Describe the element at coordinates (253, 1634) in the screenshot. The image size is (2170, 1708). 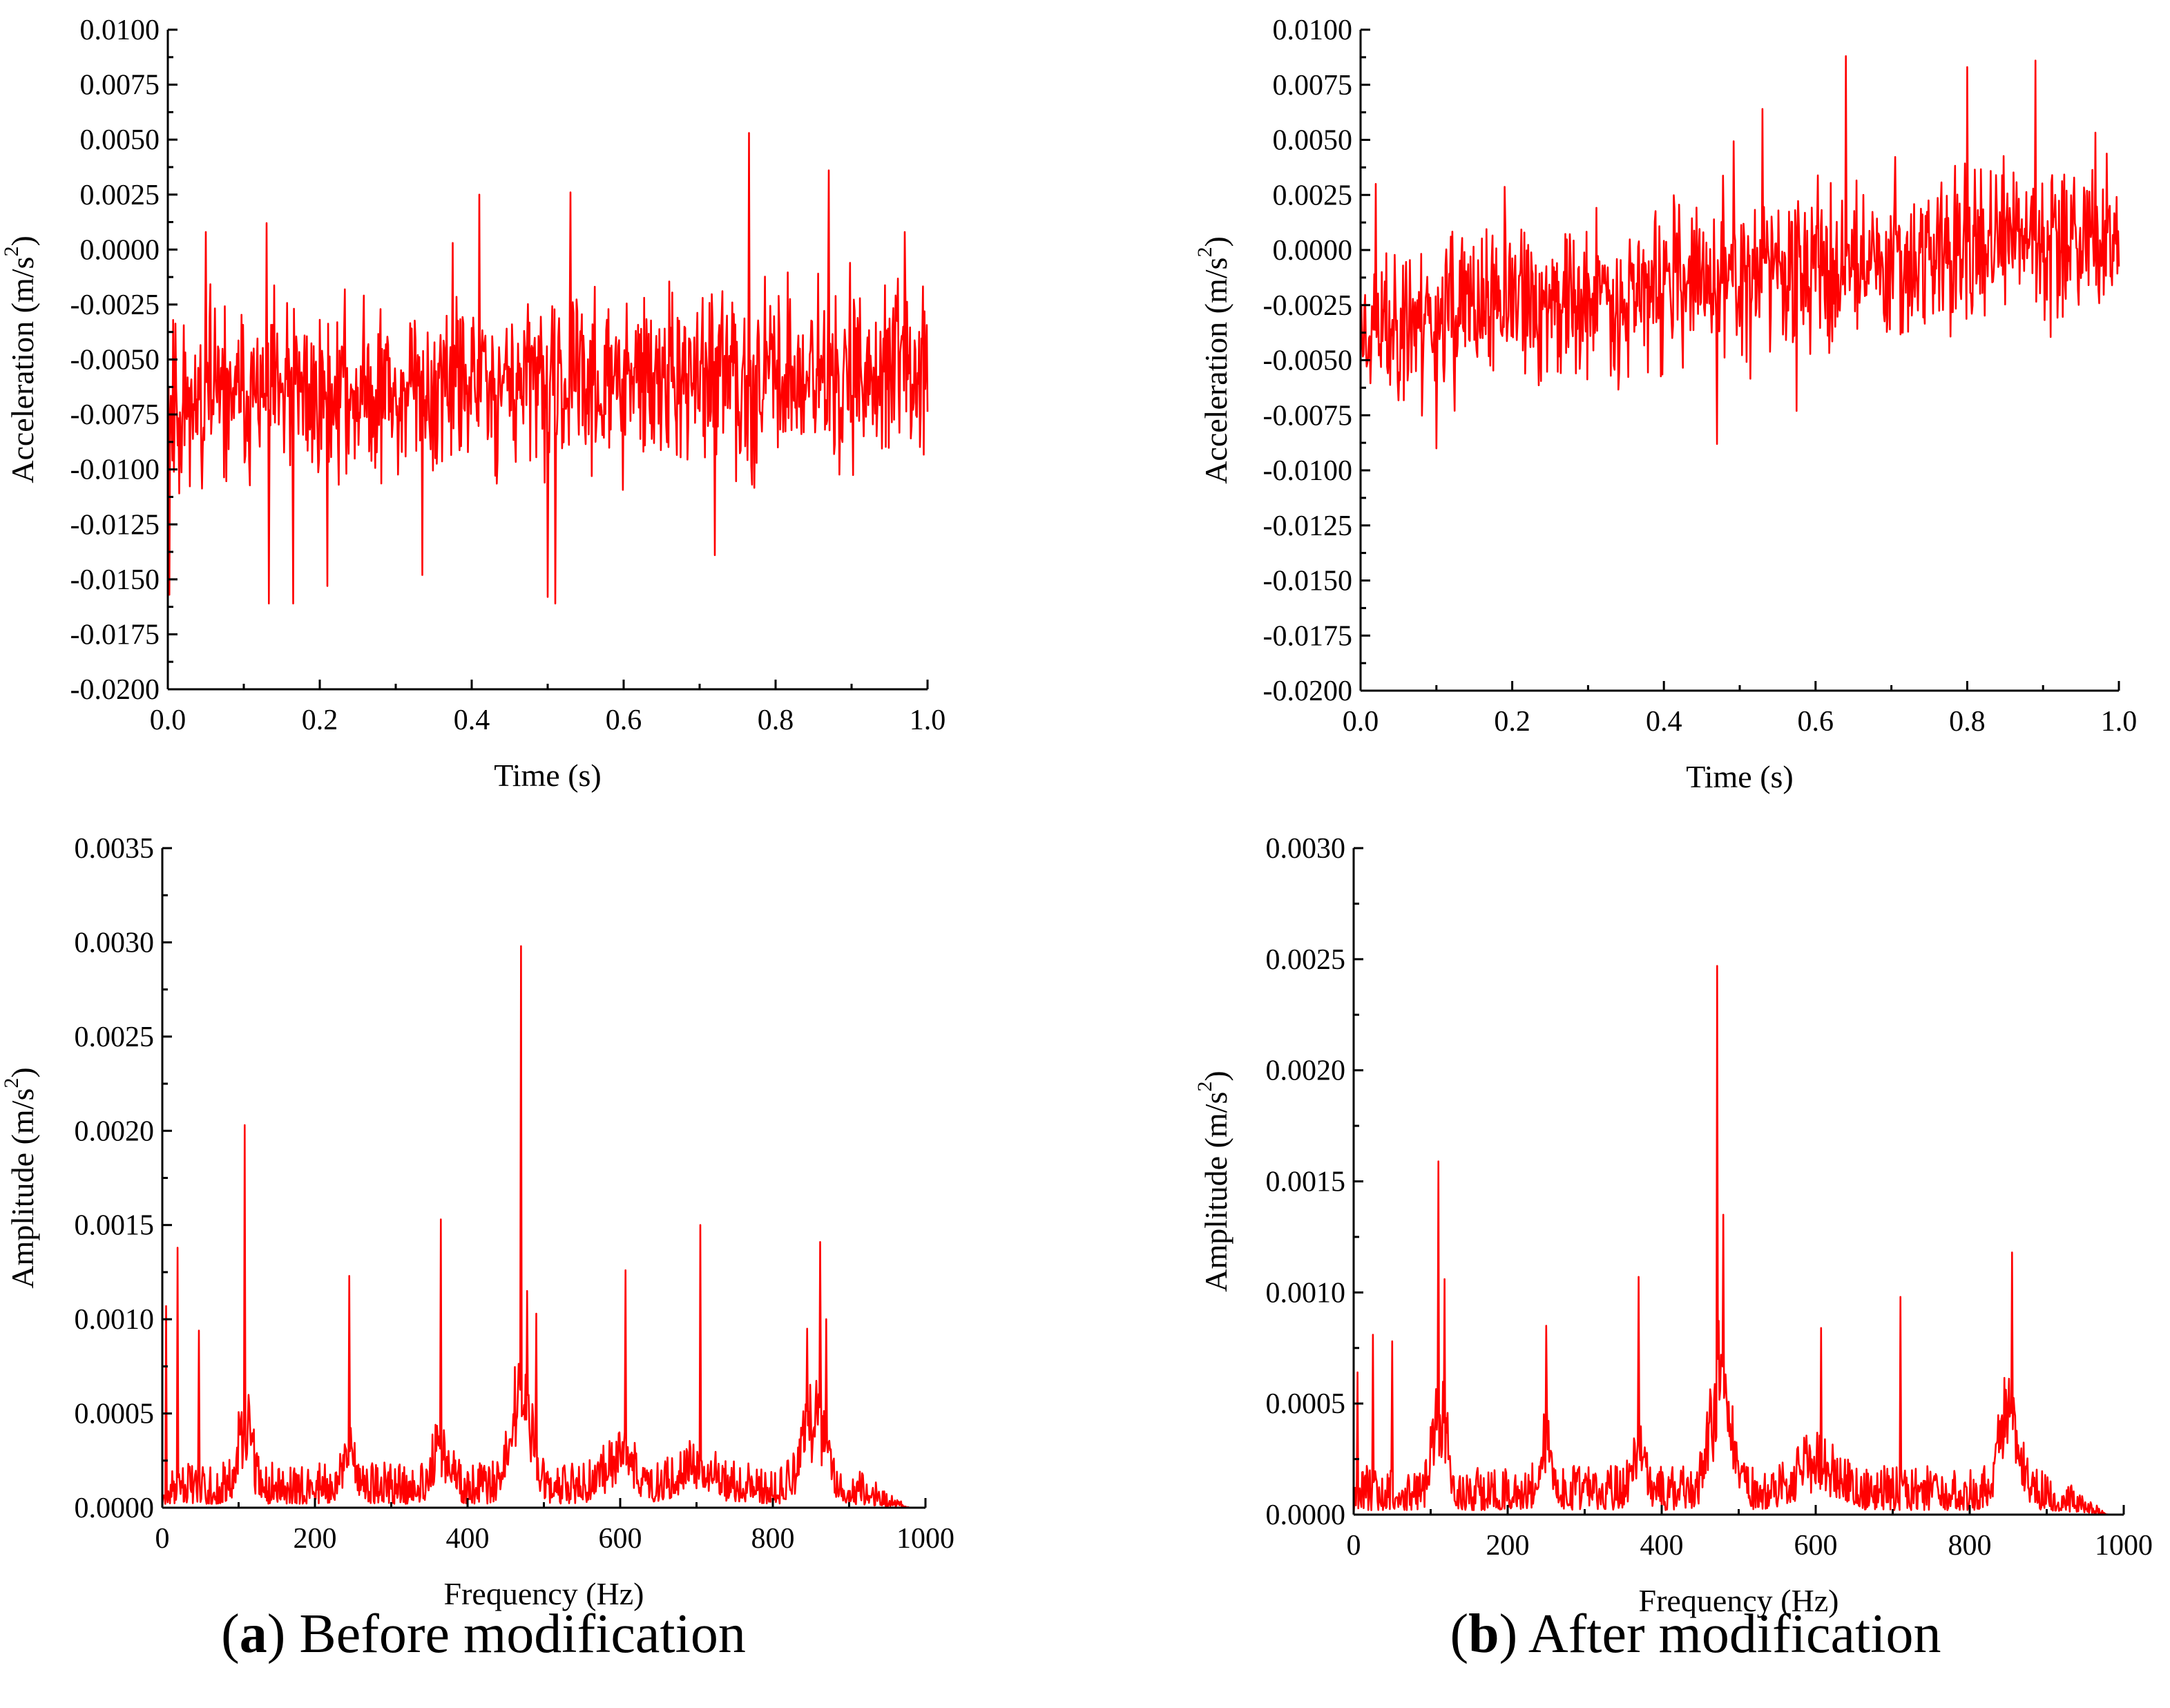
I see `caption-a-letter: a` at that location.